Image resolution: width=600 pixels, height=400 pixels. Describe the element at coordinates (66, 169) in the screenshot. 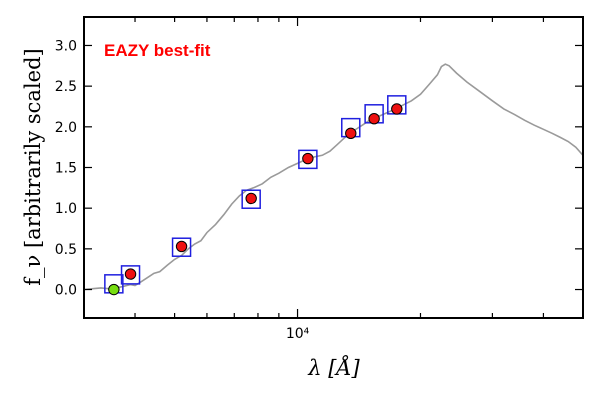

I see `y-tick-label: 1.5` at that location.